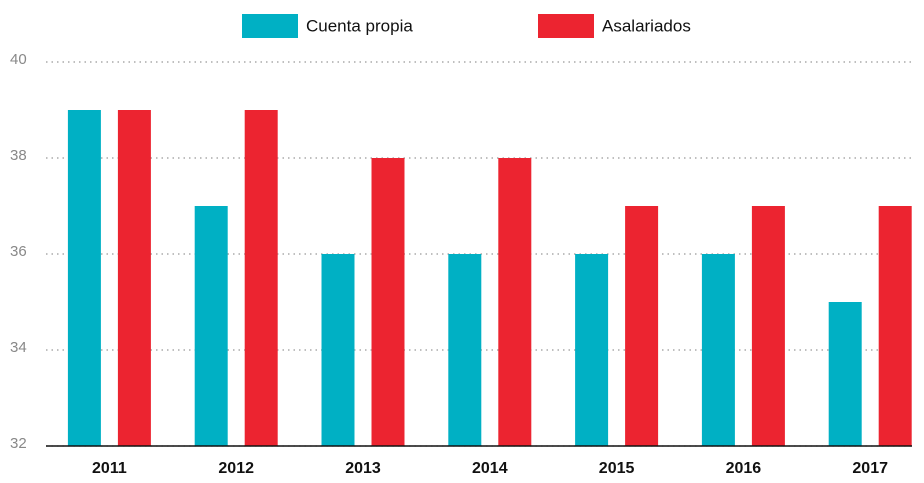 The image size is (924, 483). Describe the element at coordinates (363, 468) in the screenshot. I see `x-tick-label: 2013` at that location.